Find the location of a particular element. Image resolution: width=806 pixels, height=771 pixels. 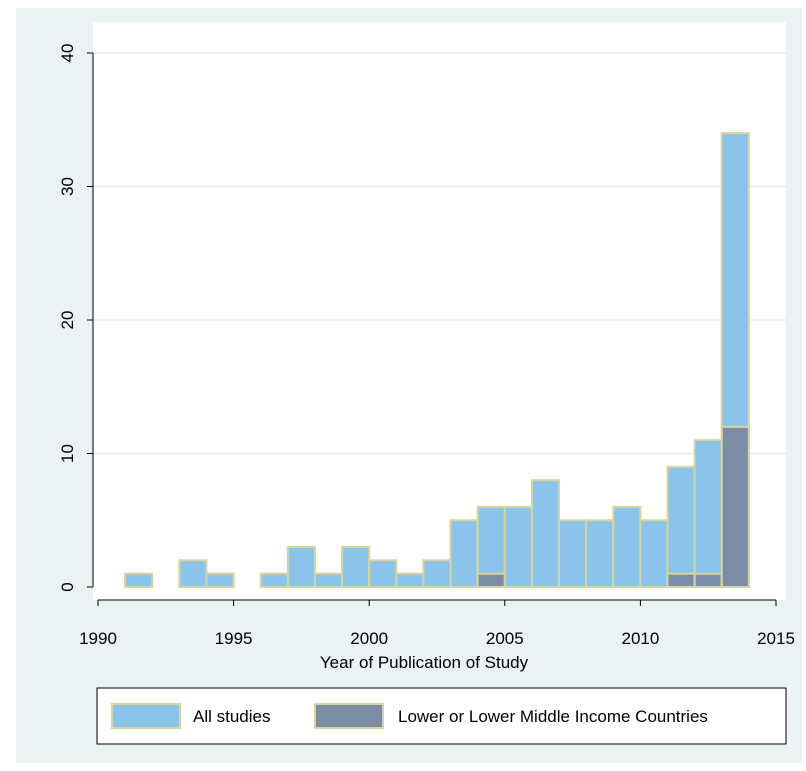

bar-lower-income-2004 is located at coordinates (491, 580).